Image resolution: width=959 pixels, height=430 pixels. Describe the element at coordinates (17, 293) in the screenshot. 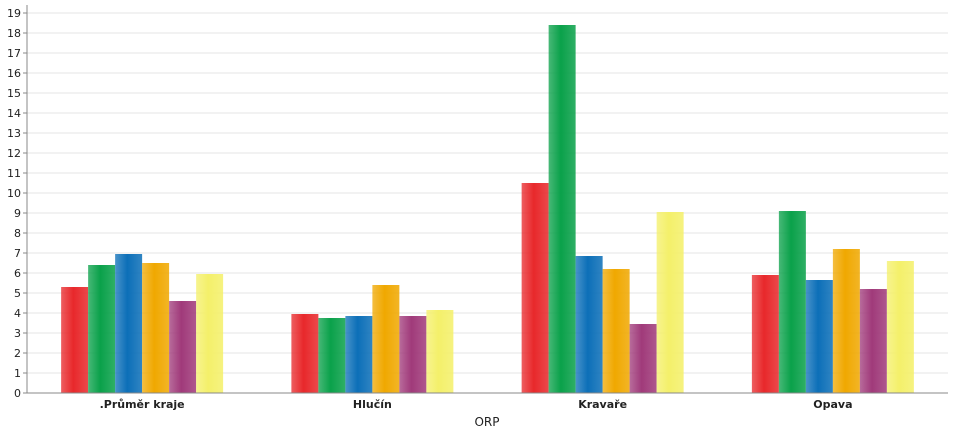

I see `y-tick-label: 5` at that location.